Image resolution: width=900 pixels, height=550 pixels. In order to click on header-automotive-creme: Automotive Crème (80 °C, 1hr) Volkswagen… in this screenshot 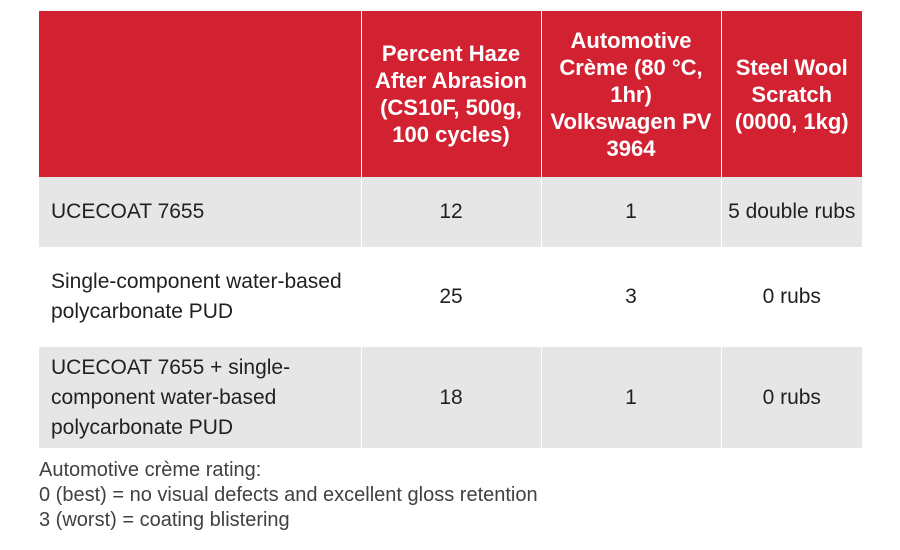, I will do `click(630, 94)`.